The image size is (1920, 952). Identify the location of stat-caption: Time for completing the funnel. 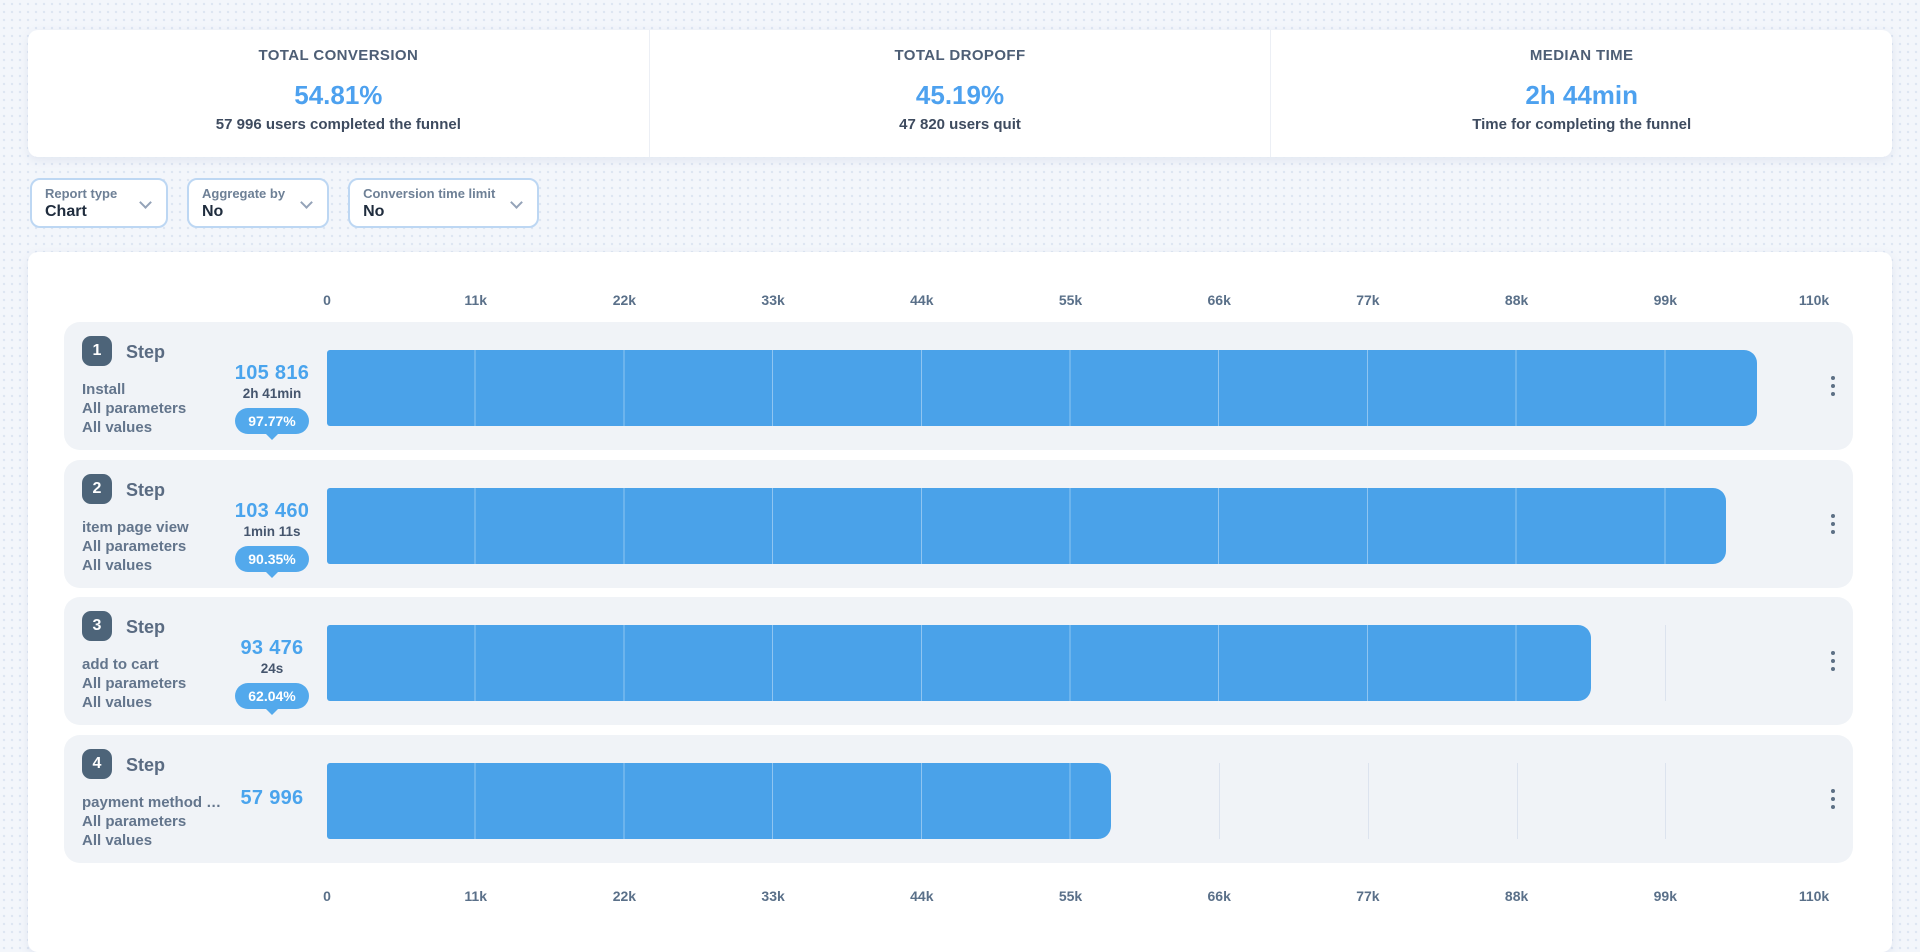
(1582, 124).